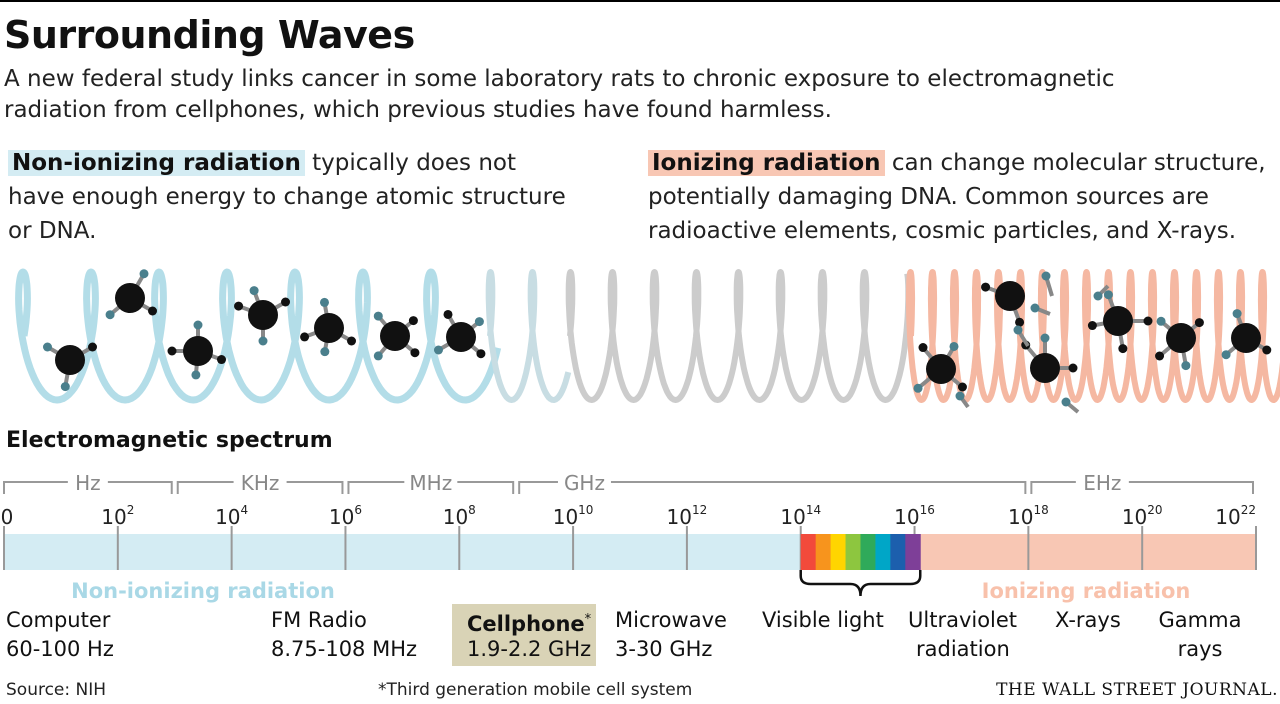 Image resolution: width=1280 pixels, height=704 pixels. What do you see at coordinates (156, 163) in the screenshot?
I see `non-ionizing-highlight: Non-ionizing radiation` at bounding box center [156, 163].